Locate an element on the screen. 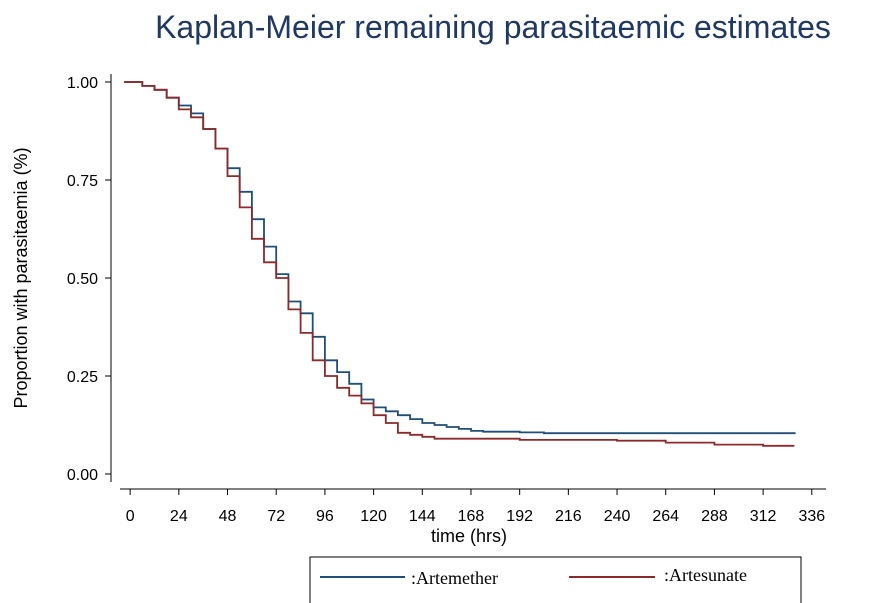 The width and height of the screenshot is (872, 603). y-axis-ticks: 0.00 0.25 0.50 0.75 1.00 is located at coordinates (89, 279).